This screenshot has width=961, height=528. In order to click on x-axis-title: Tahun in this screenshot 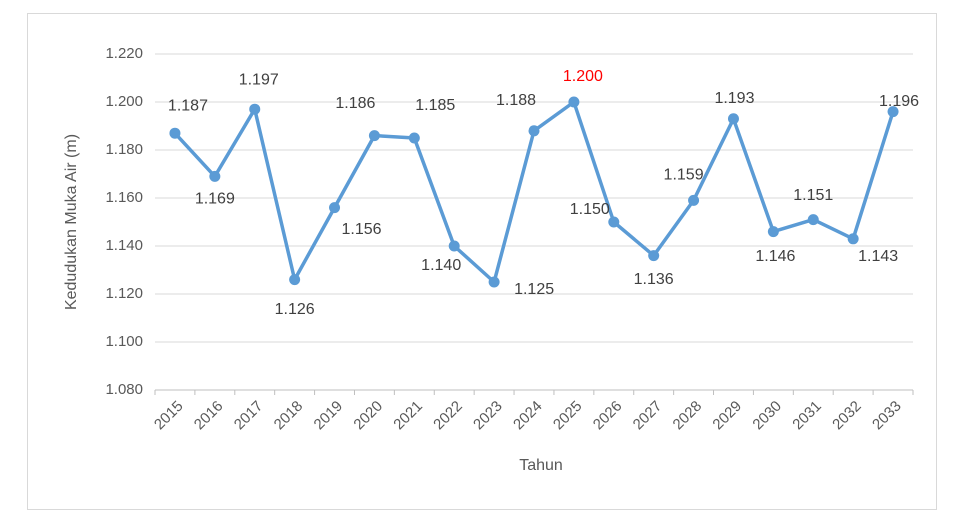, I will do `click(541, 465)`.